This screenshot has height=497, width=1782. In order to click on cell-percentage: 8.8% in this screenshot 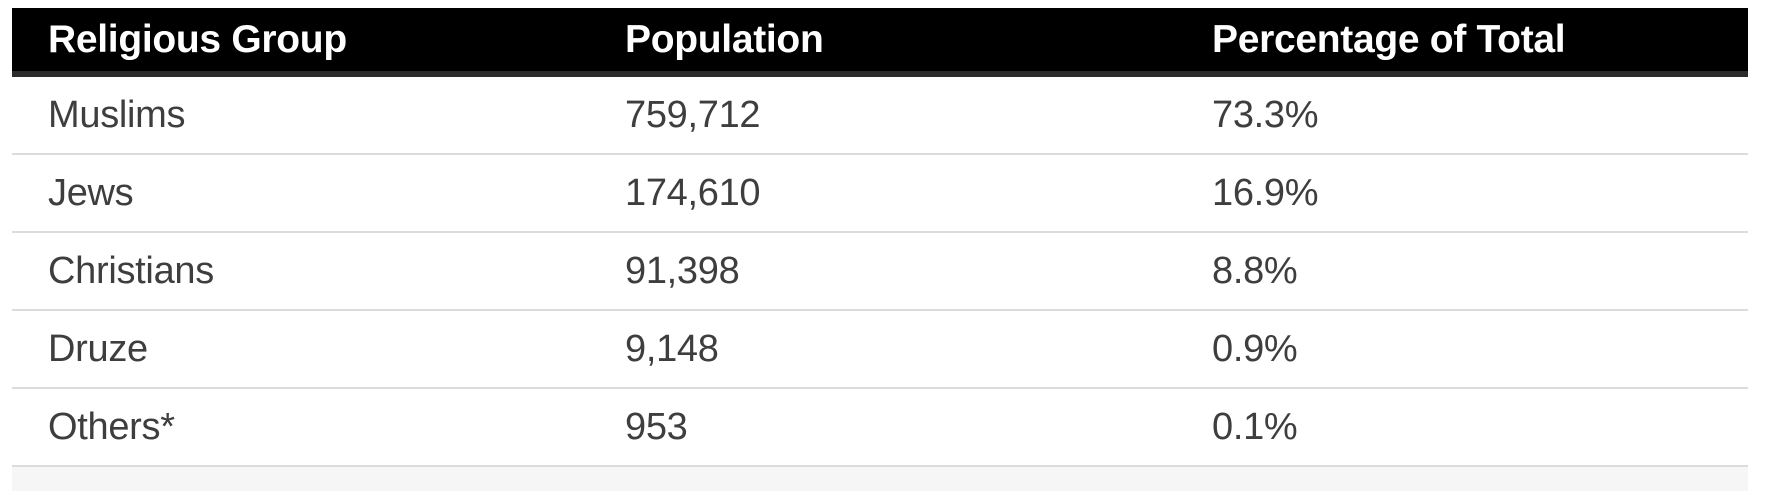, I will do `click(1255, 270)`.